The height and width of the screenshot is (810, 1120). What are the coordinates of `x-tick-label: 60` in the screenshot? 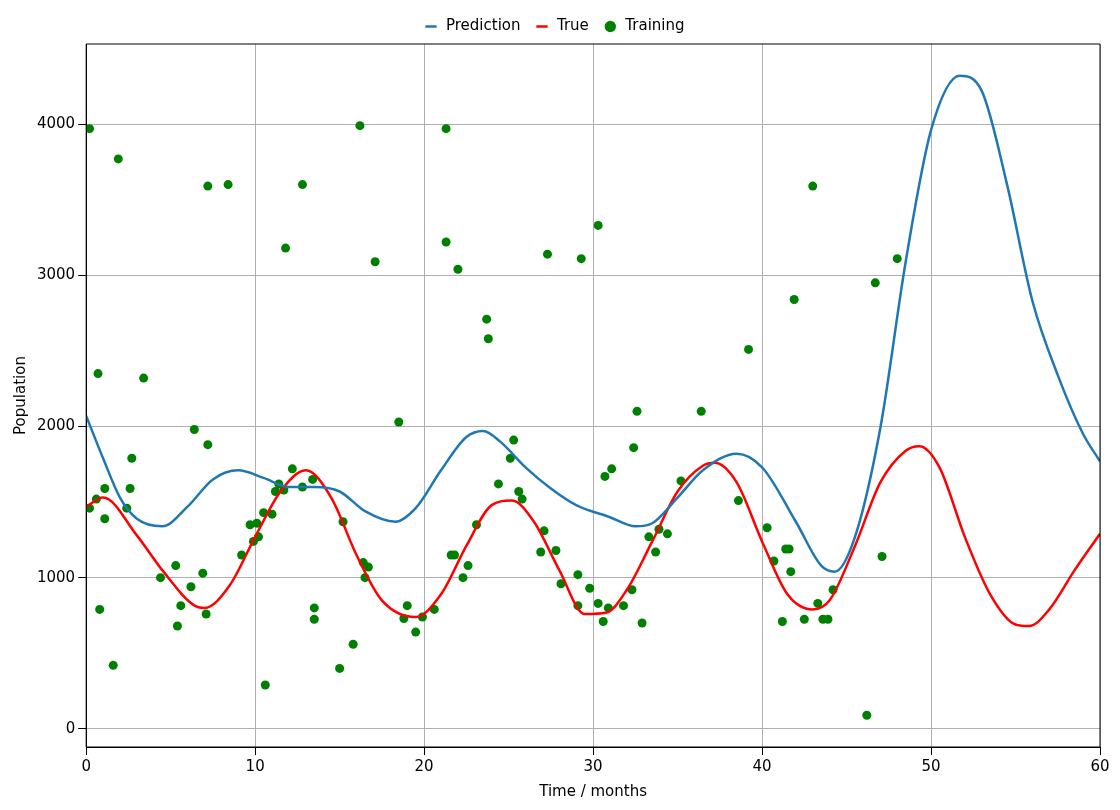 It's located at (1100, 765).